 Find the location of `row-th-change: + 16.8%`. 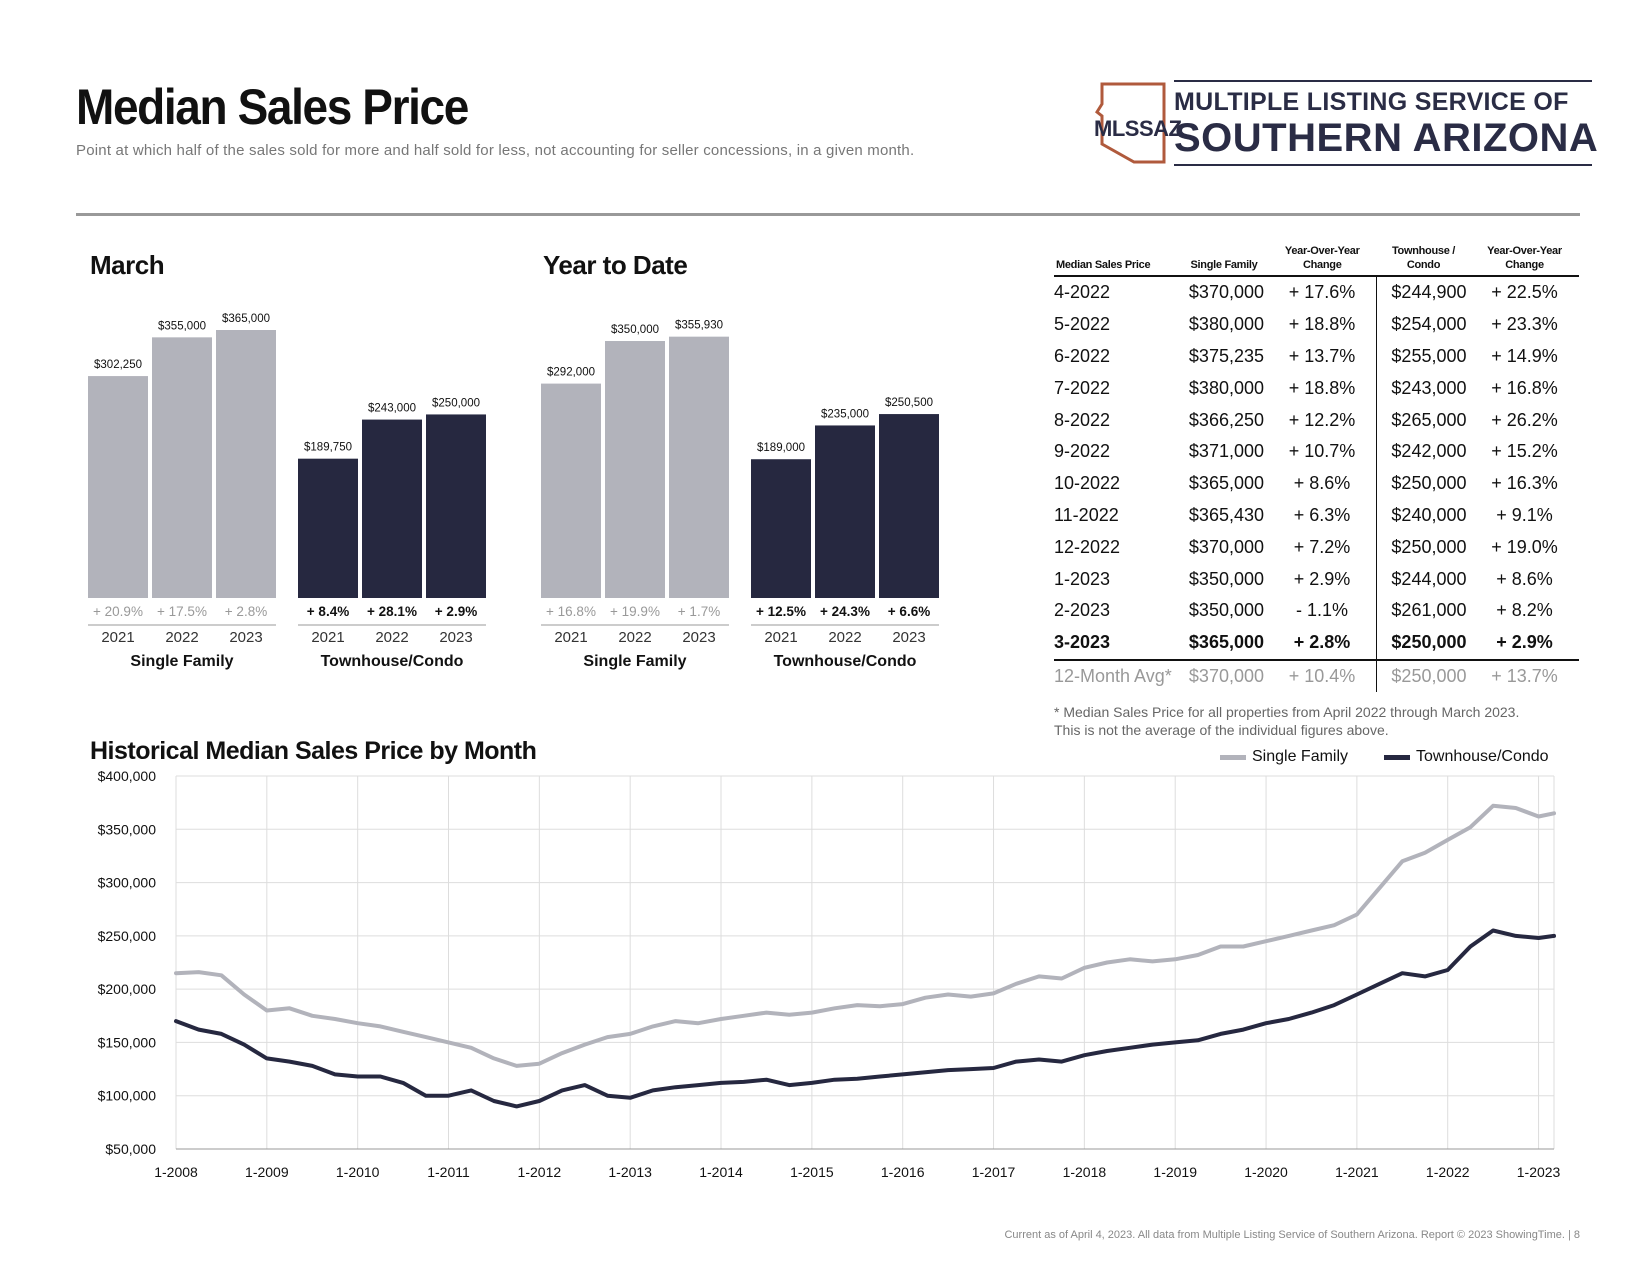

row-th-change: + 16.8% is located at coordinates (1524, 387).